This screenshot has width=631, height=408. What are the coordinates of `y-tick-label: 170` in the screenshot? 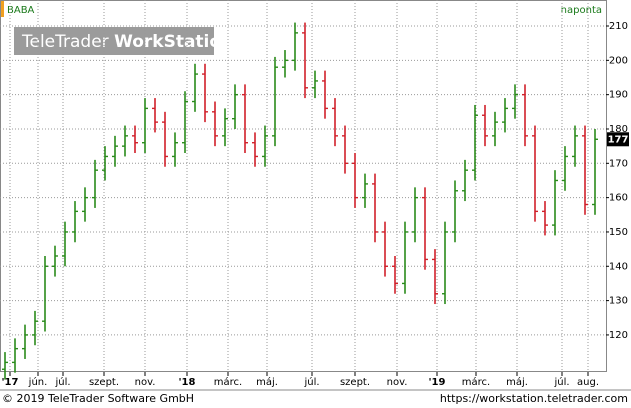 It's located at (618, 163).